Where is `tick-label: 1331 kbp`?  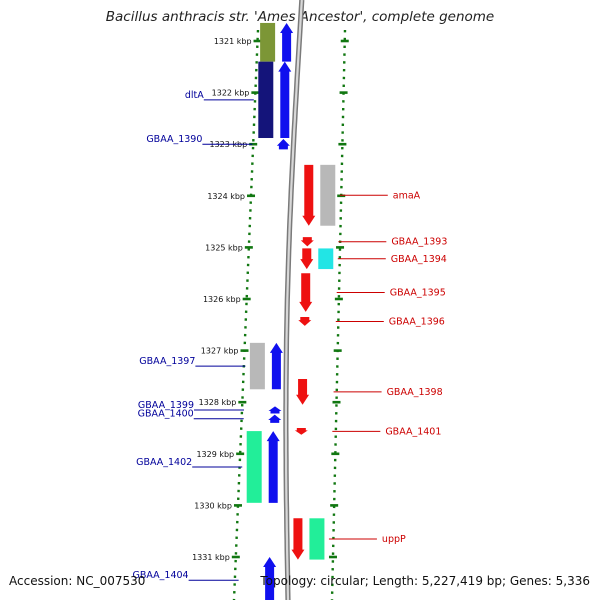
tick-label: 1331 kbp is located at coordinates (211, 557).